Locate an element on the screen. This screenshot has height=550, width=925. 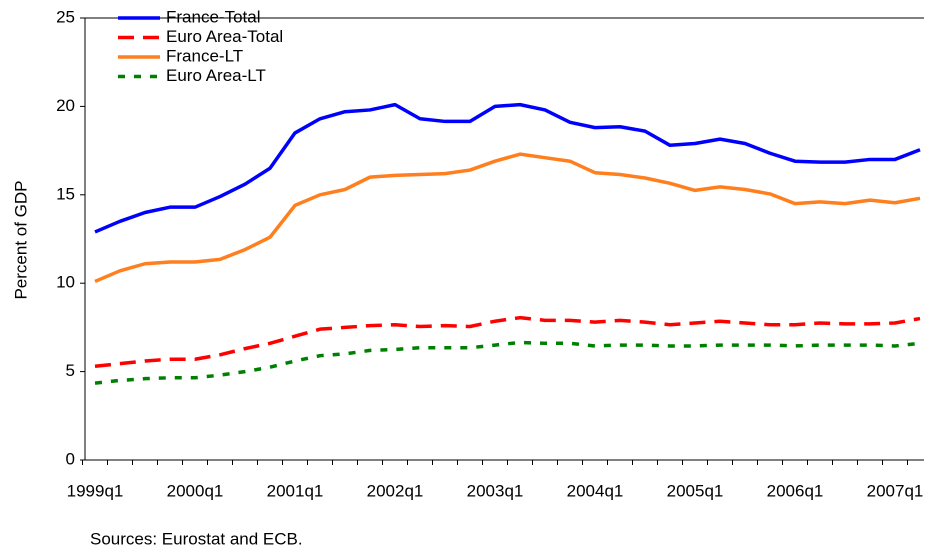
y-tick-label: 25 is located at coordinates (65, 16).